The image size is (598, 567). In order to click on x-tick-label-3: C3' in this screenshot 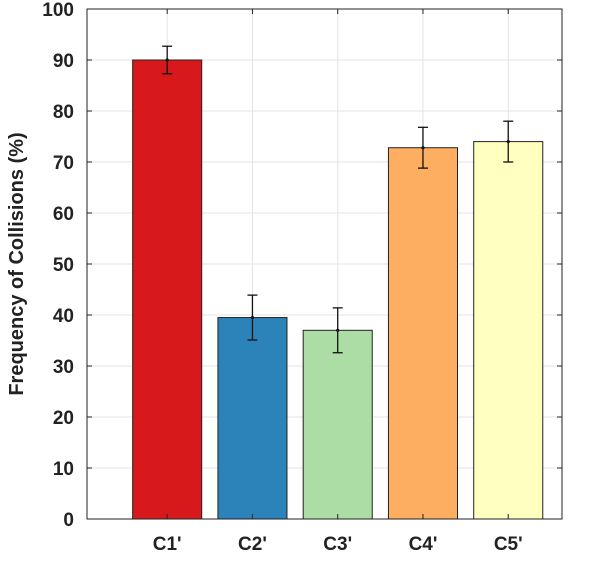, I will do `click(337, 544)`.